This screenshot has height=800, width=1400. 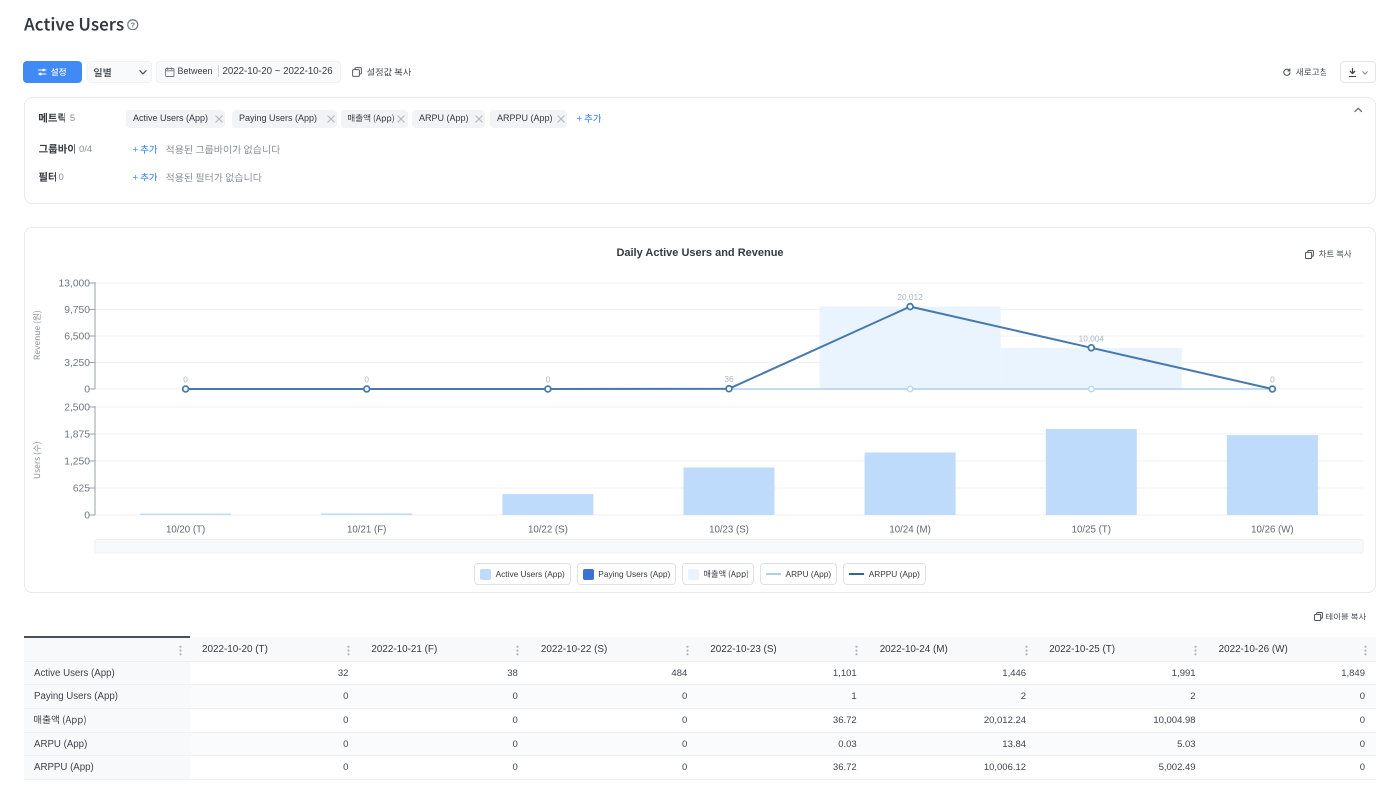 I want to click on svg-text: 10/21 (F), so click(x=366, y=529).